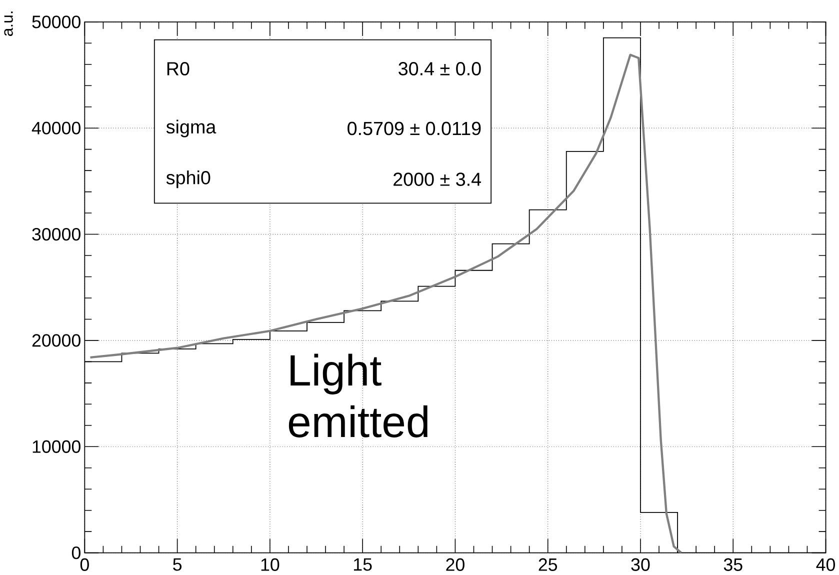 This screenshot has width=839, height=575. Describe the element at coordinates (56, 340) in the screenshot. I see `y-tick-label: 20000` at that location.